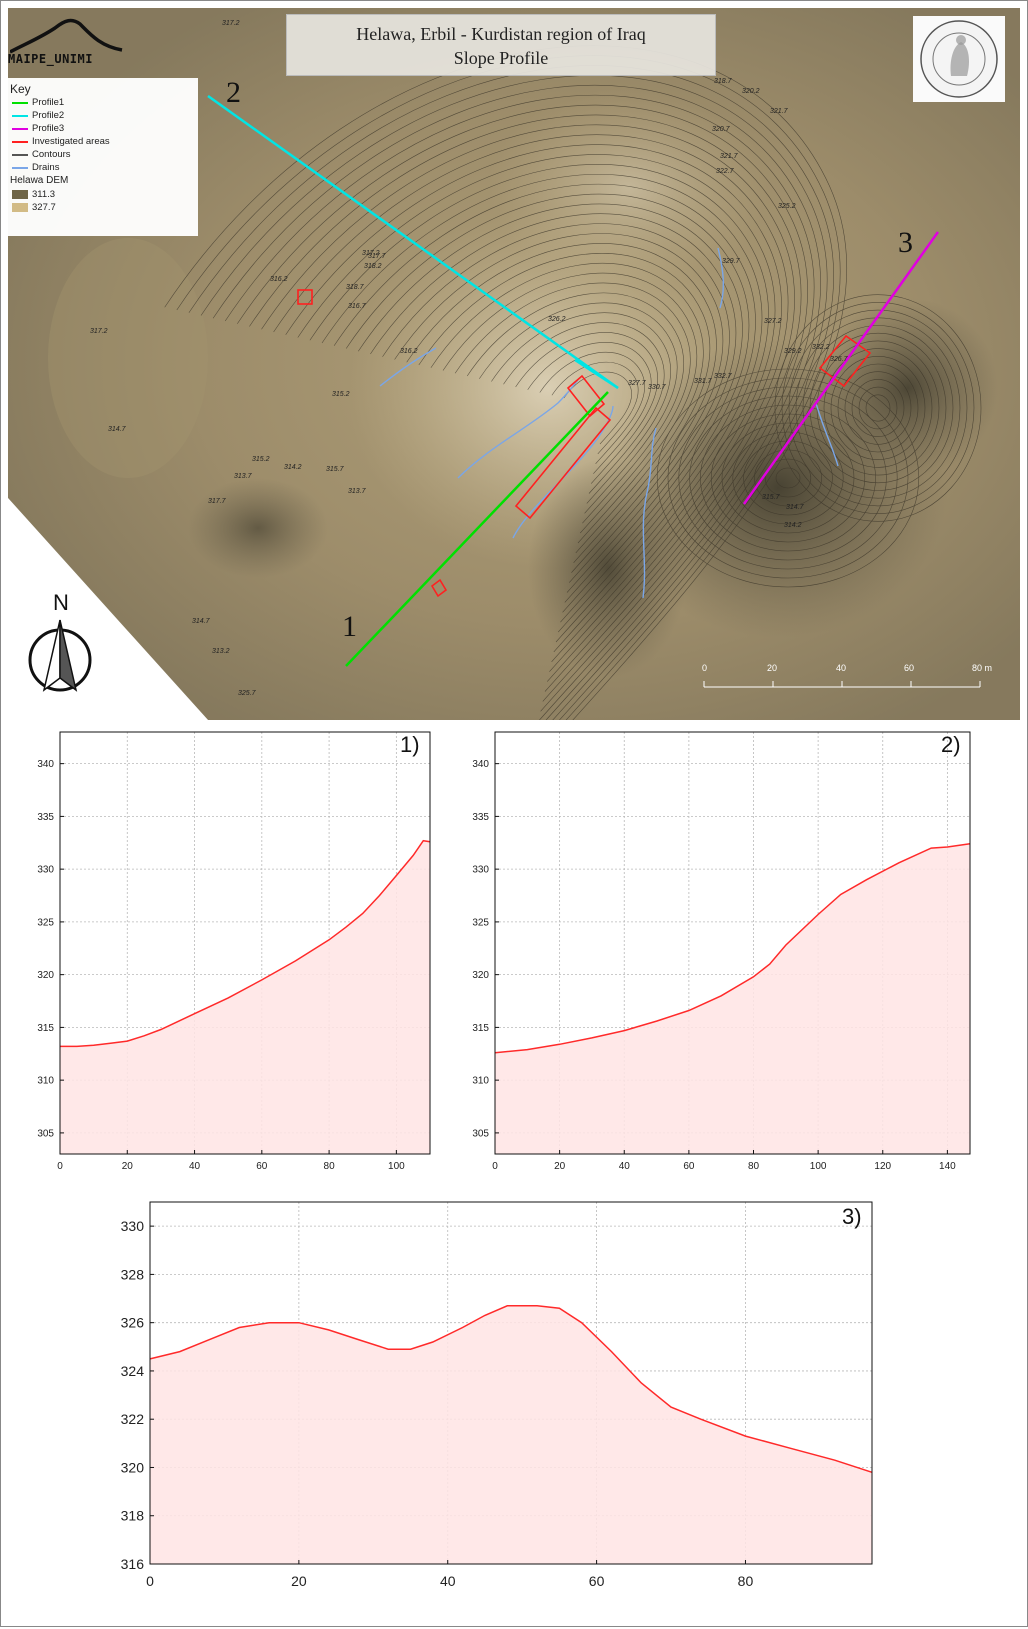  Describe the element at coordinates (959, 59) in the screenshot. I see `university-seal-icon` at that location.